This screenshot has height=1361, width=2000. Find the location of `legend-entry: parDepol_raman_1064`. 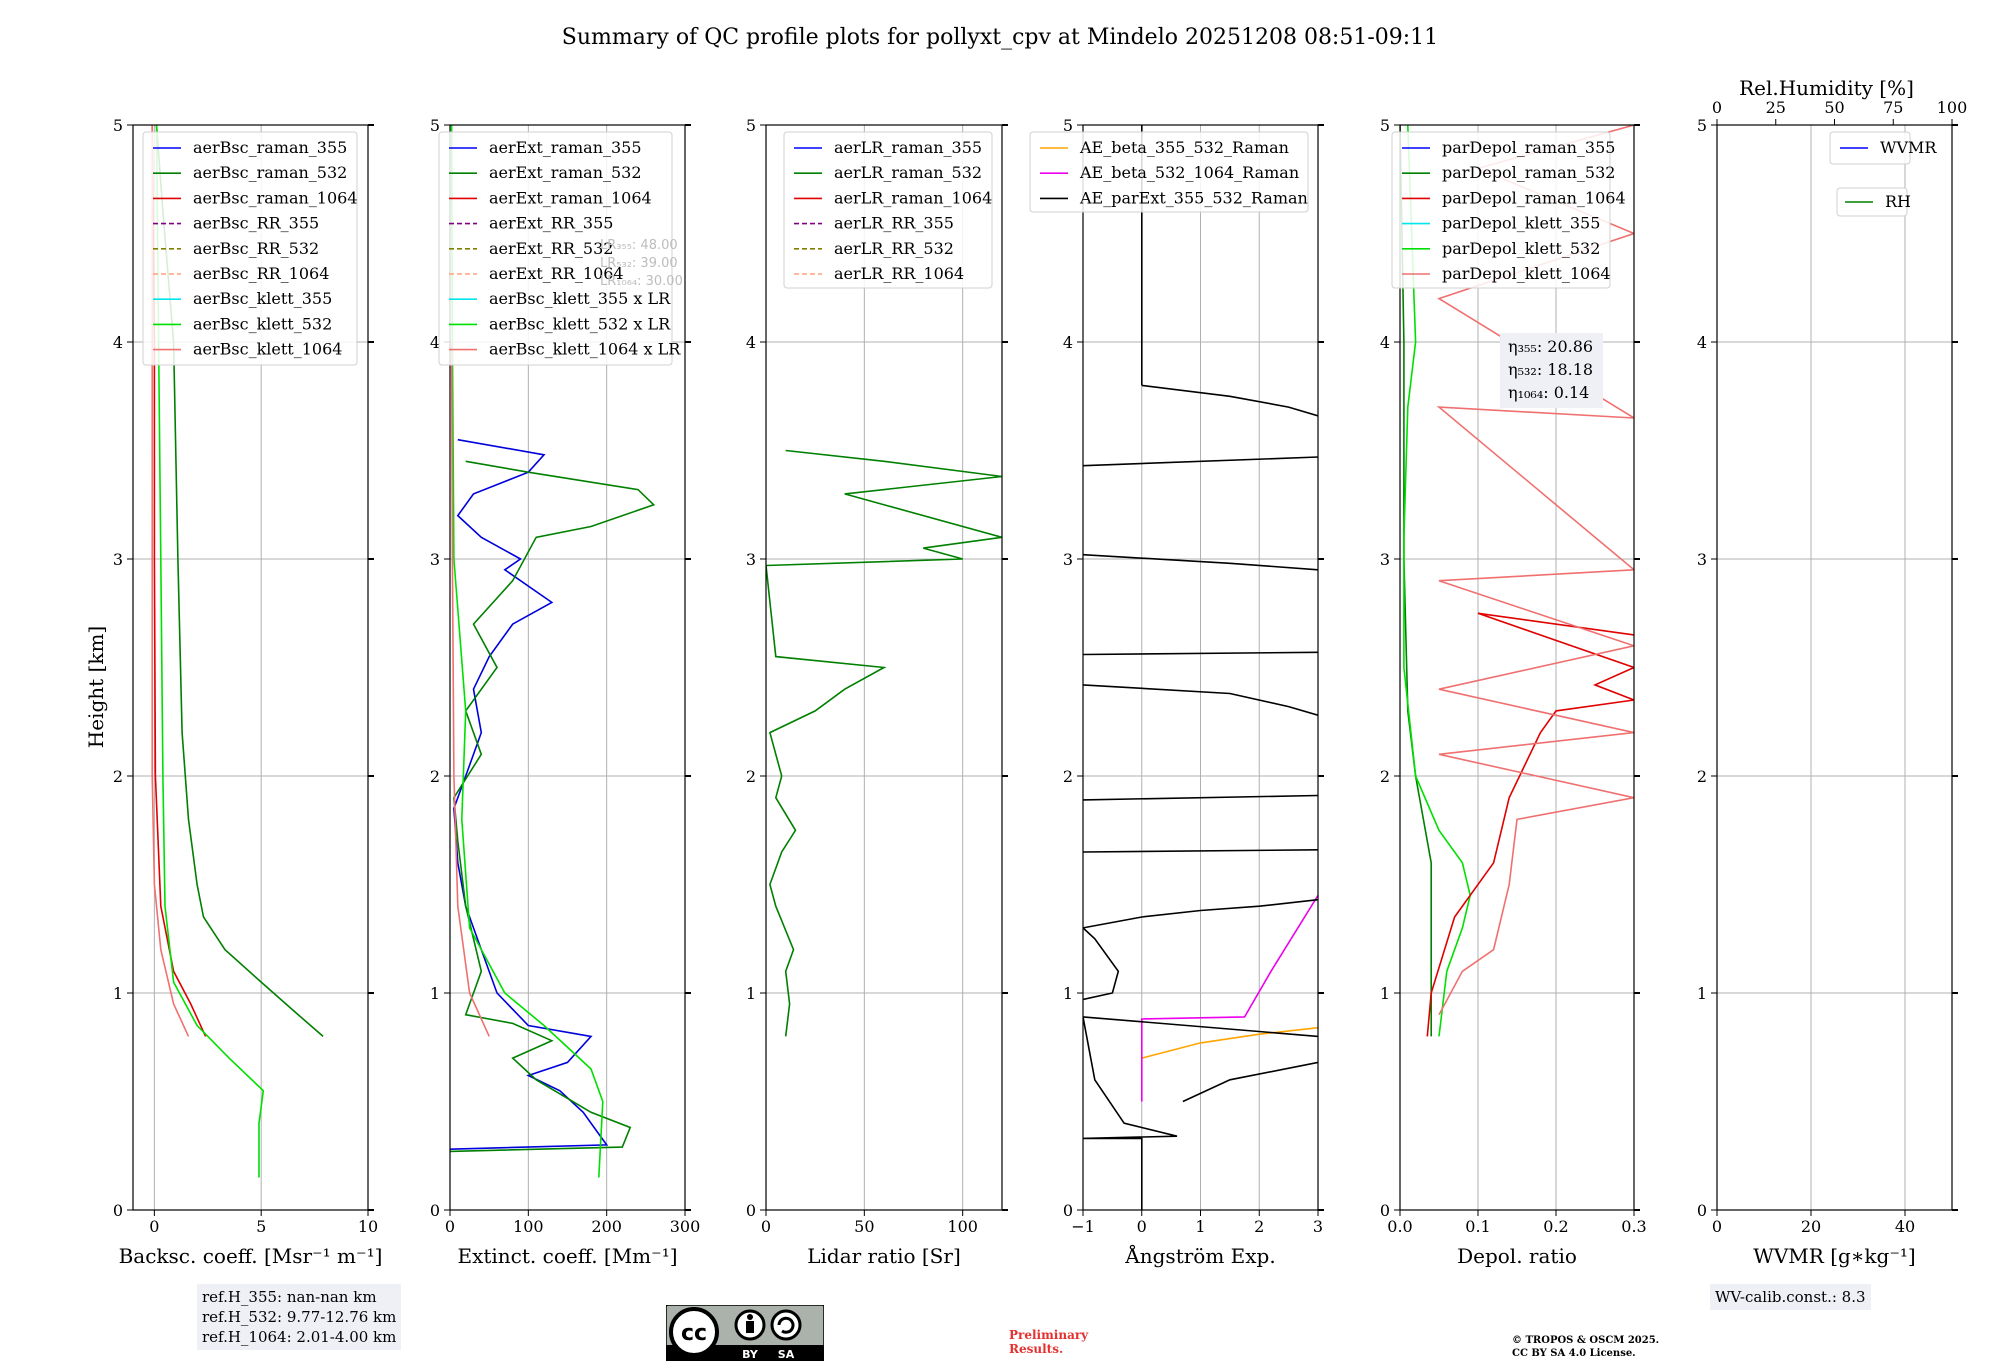

legend-entry: parDepol_raman_1064 is located at coordinates (1534, 197).